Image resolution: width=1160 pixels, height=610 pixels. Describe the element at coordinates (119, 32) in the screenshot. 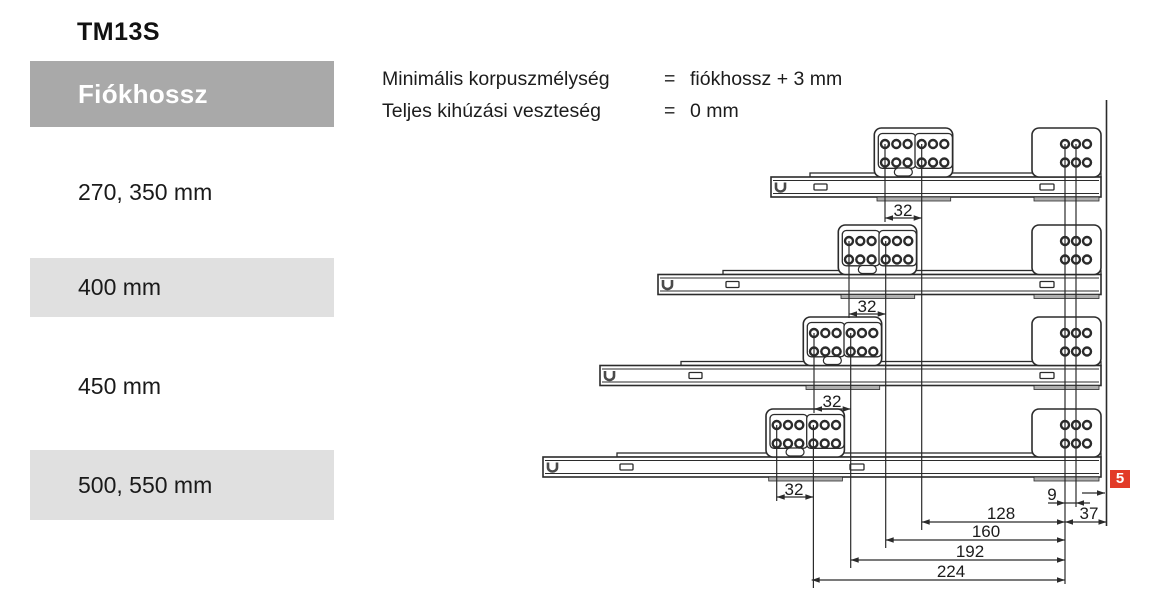

I see `page-title: TM13S` at that location.